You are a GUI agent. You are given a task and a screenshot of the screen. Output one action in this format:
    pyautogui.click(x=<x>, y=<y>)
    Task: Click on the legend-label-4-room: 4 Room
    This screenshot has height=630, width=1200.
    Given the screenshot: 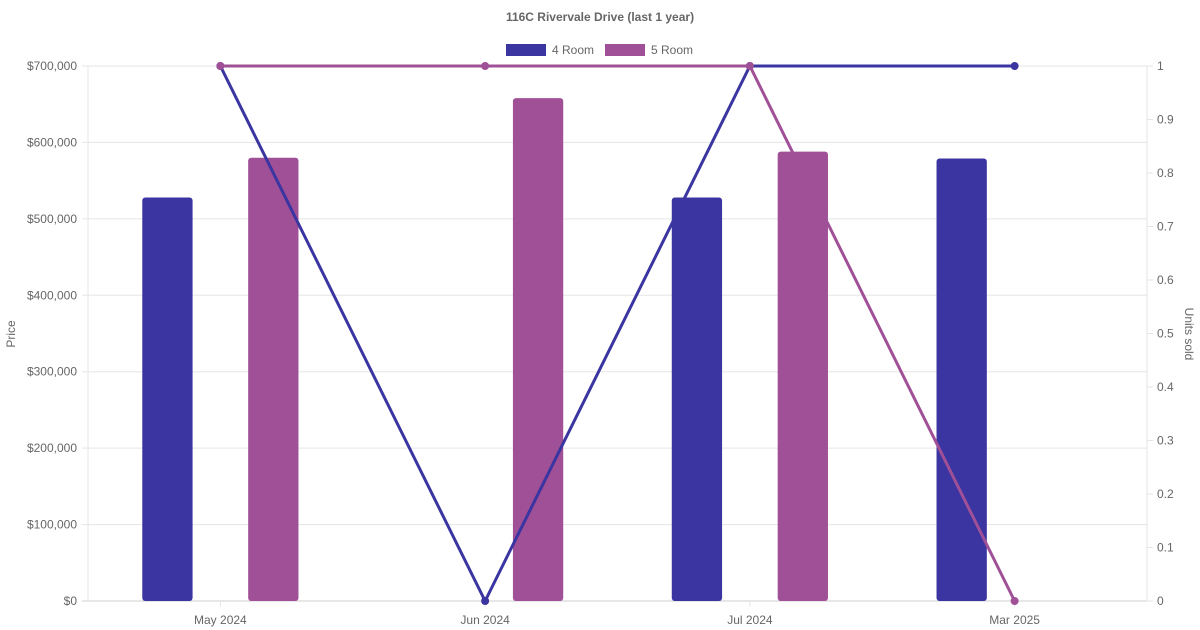 What is the action you would take?
    pyautogui.click(x=573, y=50)
    